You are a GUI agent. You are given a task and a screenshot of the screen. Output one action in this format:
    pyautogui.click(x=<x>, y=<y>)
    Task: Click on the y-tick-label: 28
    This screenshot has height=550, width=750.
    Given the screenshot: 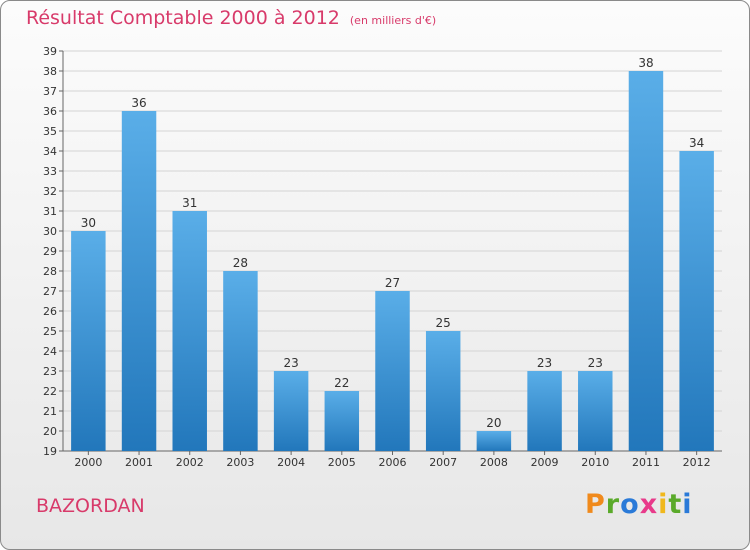 What is the action you would take?
    pyautogui.click(x=50, y=271)
    